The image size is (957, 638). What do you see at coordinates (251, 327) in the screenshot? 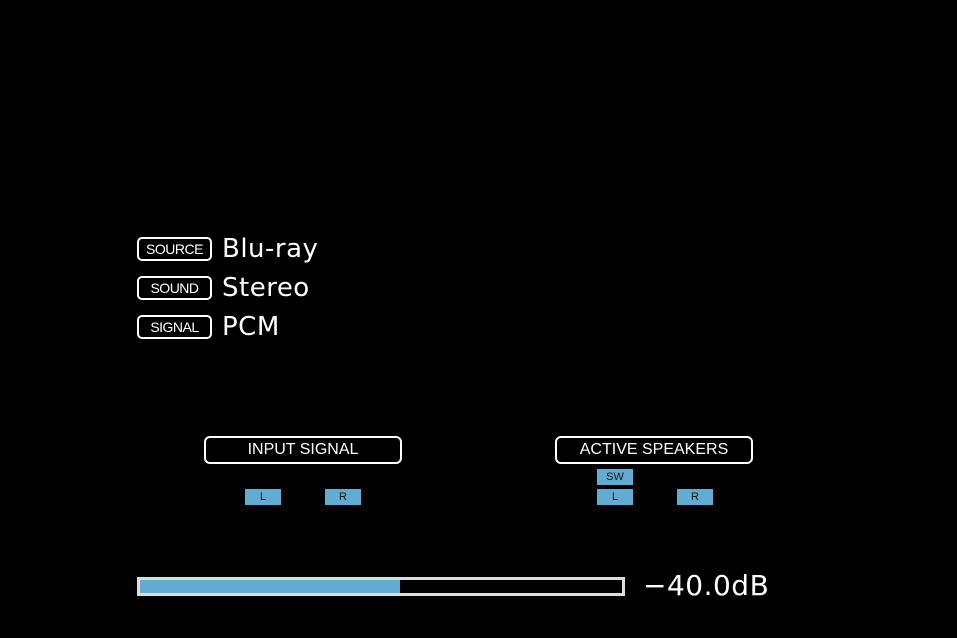
I see `signal-value: PCM` at bounding box center [251, 327].